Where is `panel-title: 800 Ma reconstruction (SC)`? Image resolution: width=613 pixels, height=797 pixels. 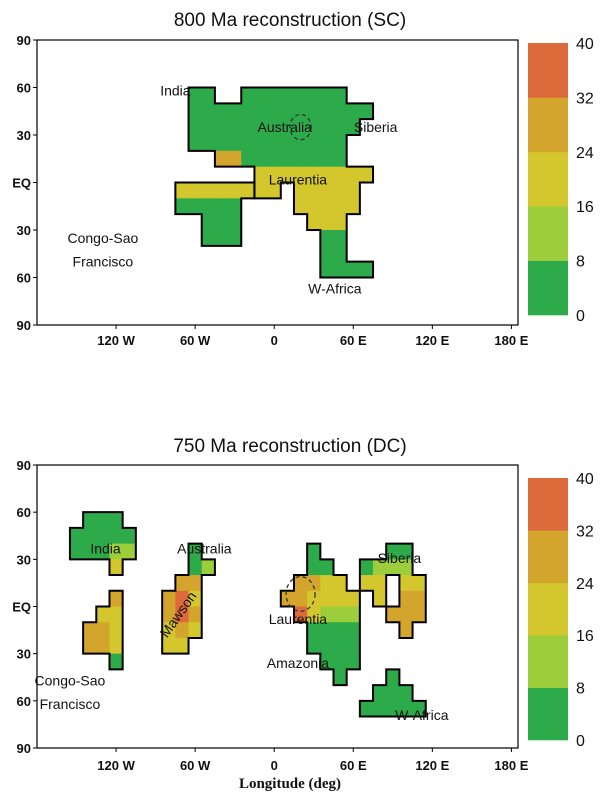
panel-title: 800 Ma reconstruction (SC) is located at coordinates (290, 20).